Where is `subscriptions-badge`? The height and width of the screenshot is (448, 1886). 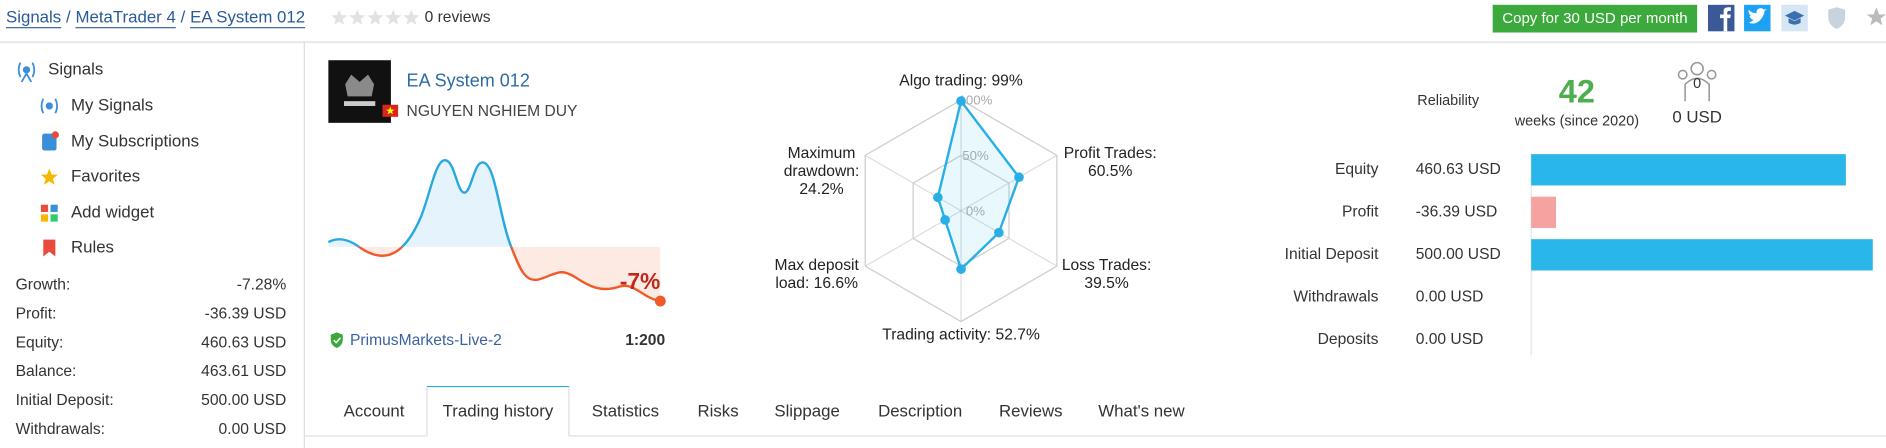
subscriptions-badge is located at coordinates (55, 135).